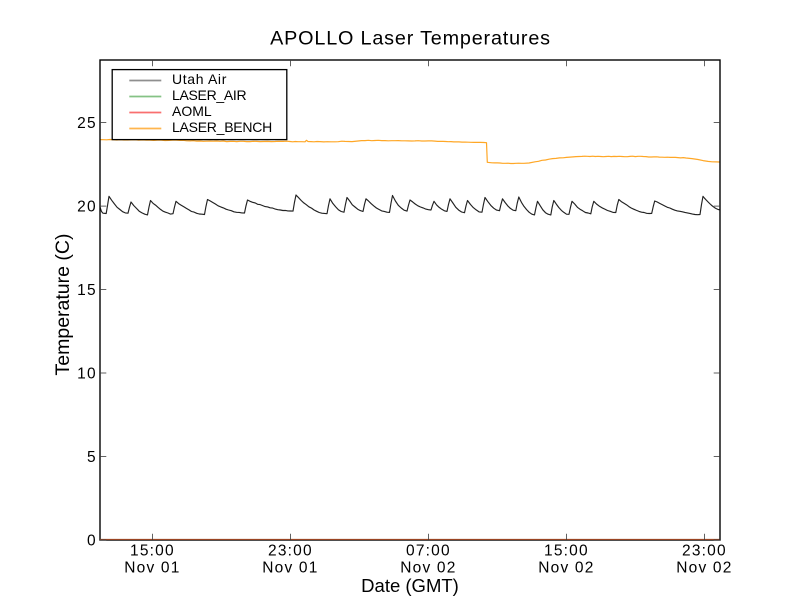 Image resolution: width=800 pixels, height=600 pixels. I want to click on svg-text: APOLLO Laser Temperatures, so click(410, 39).